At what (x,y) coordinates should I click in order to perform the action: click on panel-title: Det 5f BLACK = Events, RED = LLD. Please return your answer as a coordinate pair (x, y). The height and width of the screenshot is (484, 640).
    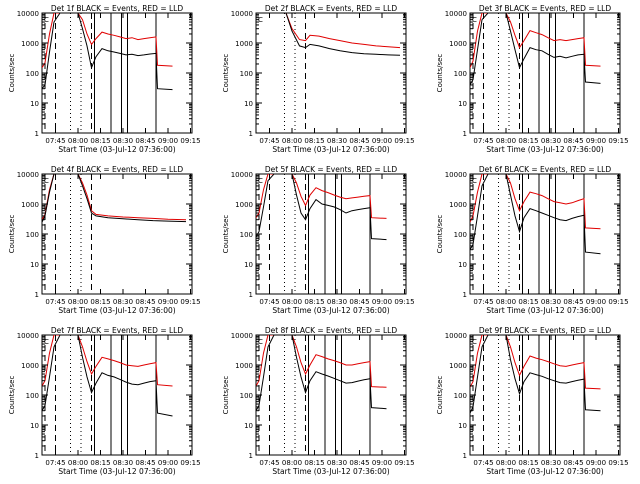
    Looking at the image, I should click on (331, 169).